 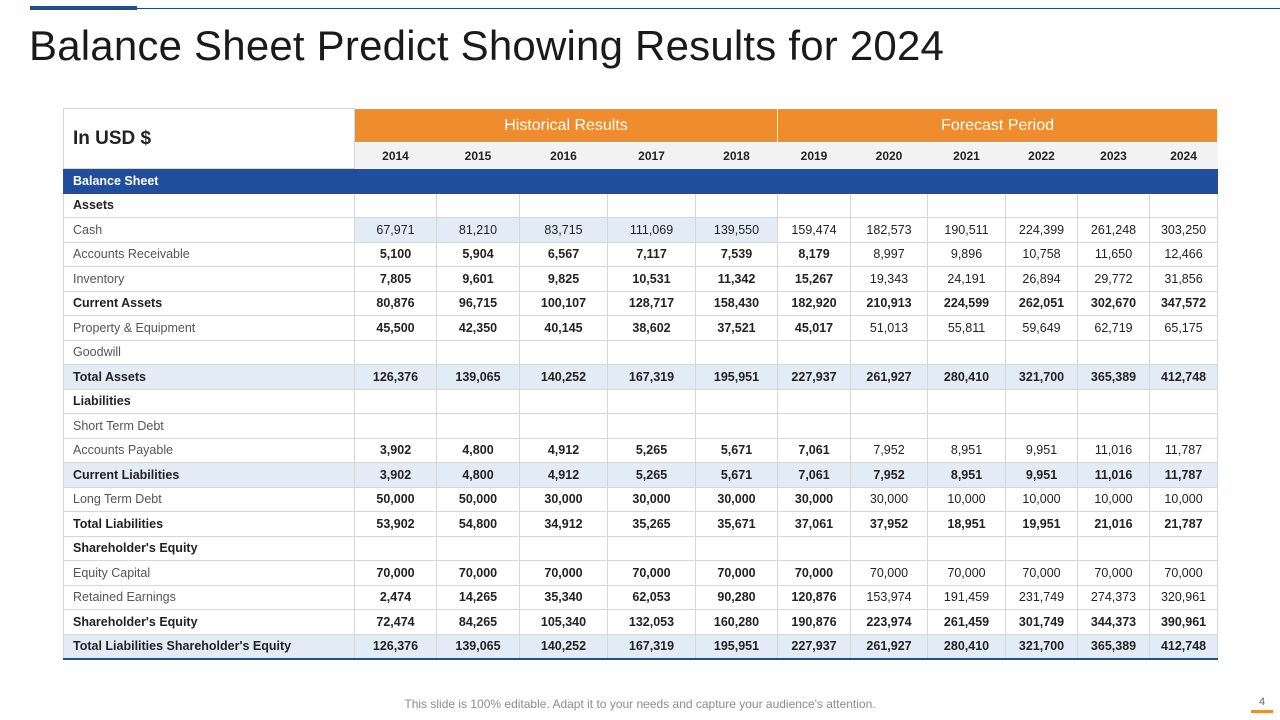 I want to click on value-cell: 81,210, so click(x=478, y=230).